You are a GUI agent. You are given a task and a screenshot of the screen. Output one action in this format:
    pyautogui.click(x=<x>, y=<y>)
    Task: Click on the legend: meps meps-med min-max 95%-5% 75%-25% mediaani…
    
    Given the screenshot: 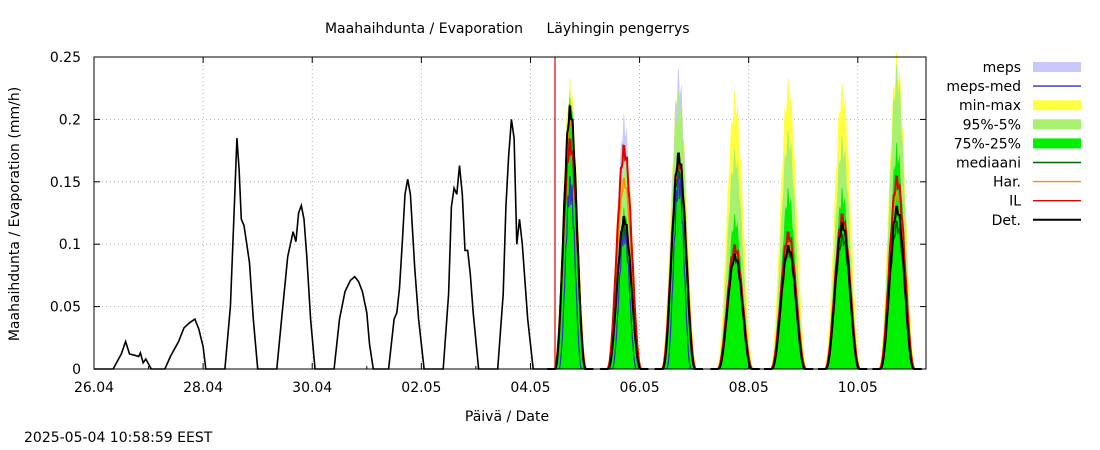 What is the action you would take?
    pyautogui.click(x=1013, y=144)
    